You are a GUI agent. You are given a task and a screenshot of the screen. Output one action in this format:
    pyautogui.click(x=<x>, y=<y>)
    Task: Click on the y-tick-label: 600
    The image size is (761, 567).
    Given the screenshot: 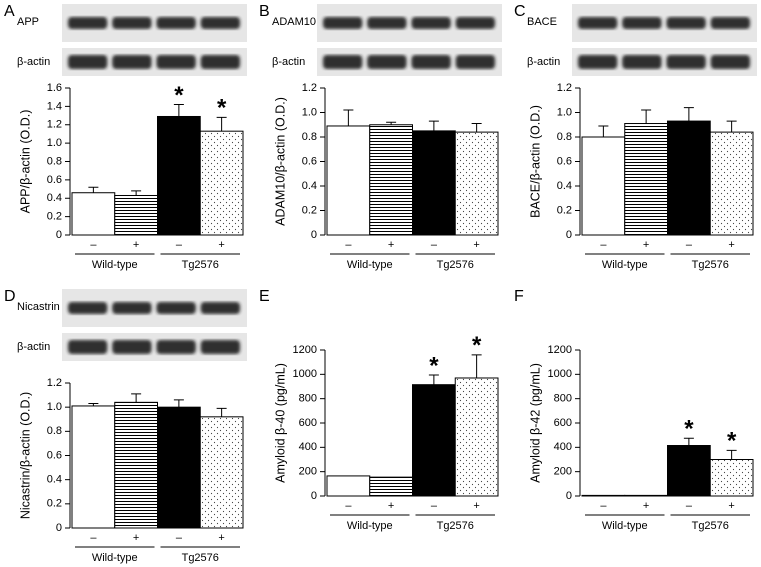 What is the action you would take?
    pyautogui.click(x=563, y=423)
    